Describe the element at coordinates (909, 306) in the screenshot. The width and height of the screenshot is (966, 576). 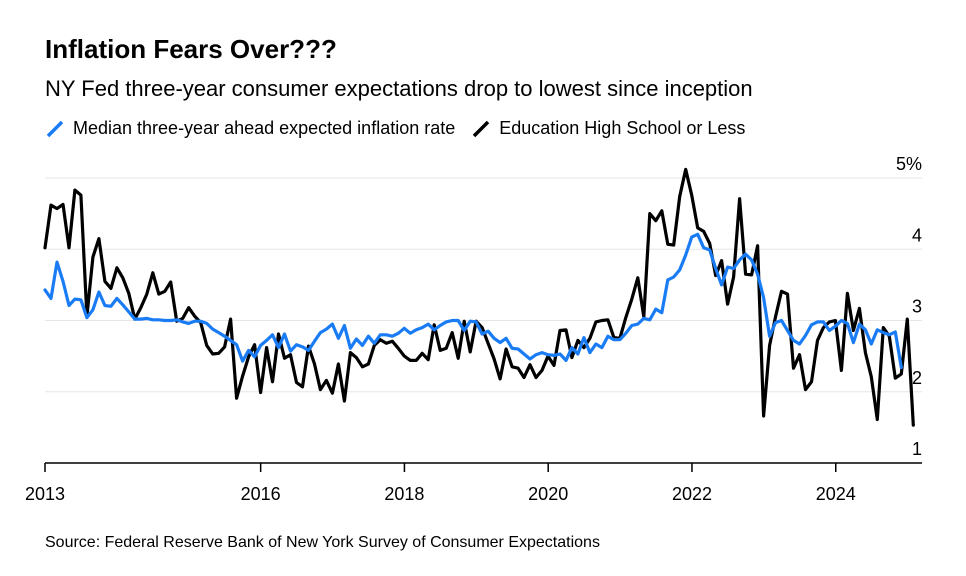
I see `y-axis-labels: 5% 4 3 2 1` at that location.